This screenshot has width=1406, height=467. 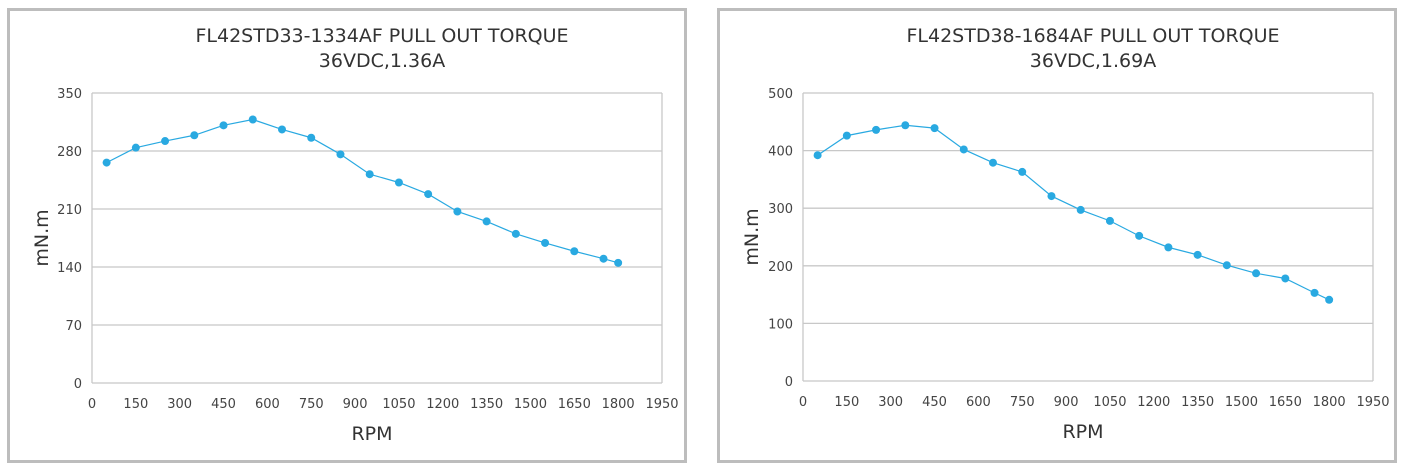 What do you see at coordinates (1092, 36) in the screenshot?
I see `chart-title: FL42STD38-1684AF PULL OUT TORQUE` at bounding box center [1092, 36].